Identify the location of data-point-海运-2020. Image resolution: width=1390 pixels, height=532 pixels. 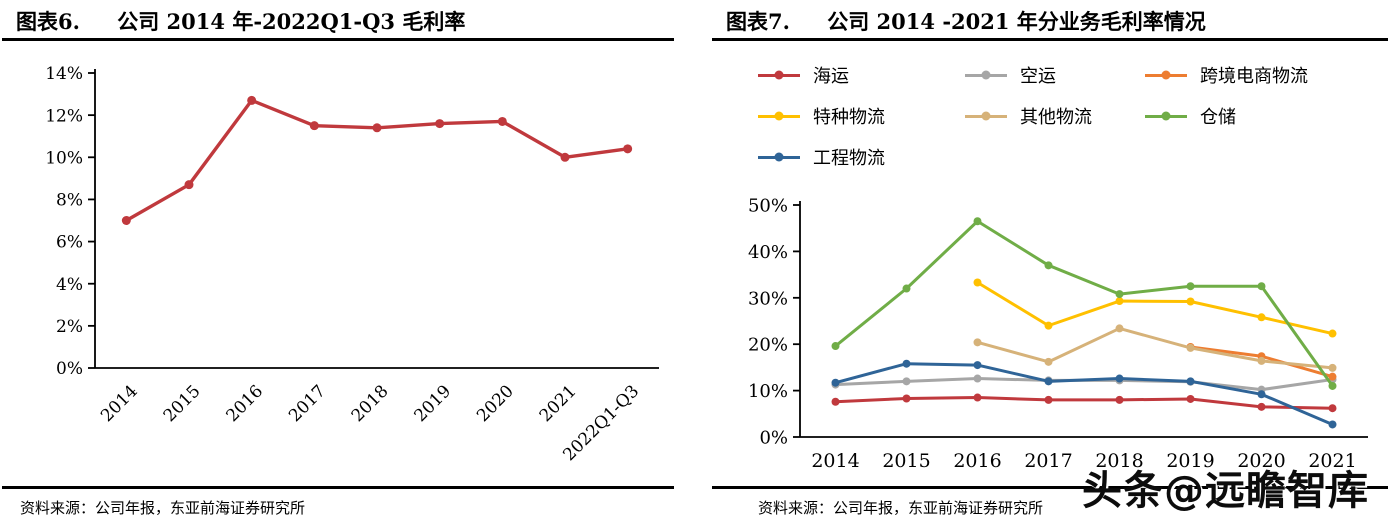
(1261, 406).